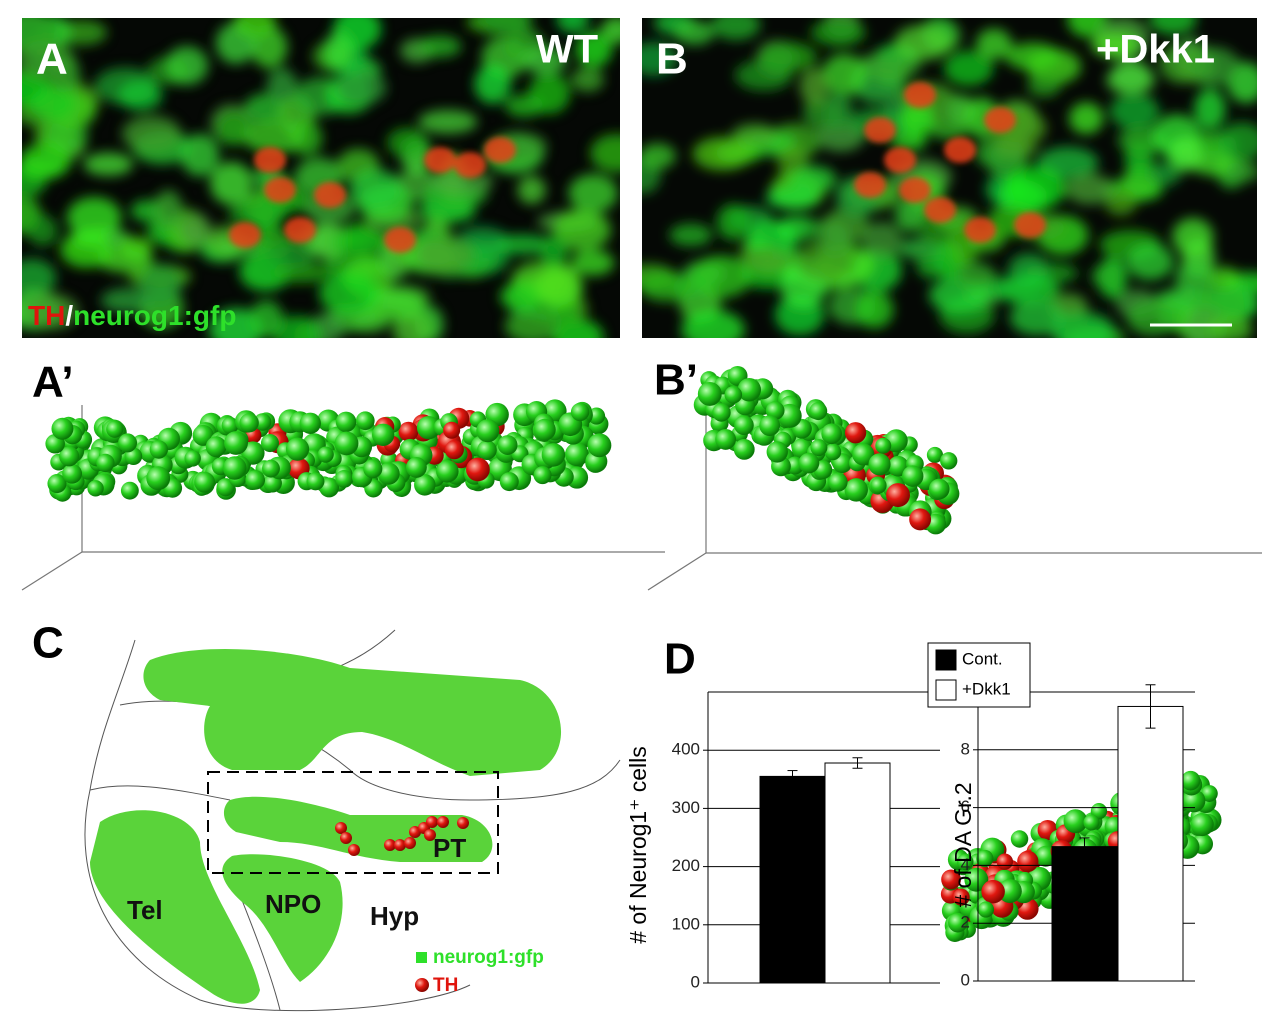 This screenshot has width=1280, height=1030. I want to click on region-label: PT, so click(449, 848).